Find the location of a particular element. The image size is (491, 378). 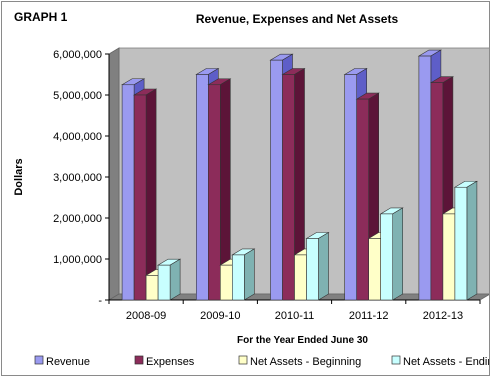

x-tick-label: 2010-11 is located at coordinates (295, 316).